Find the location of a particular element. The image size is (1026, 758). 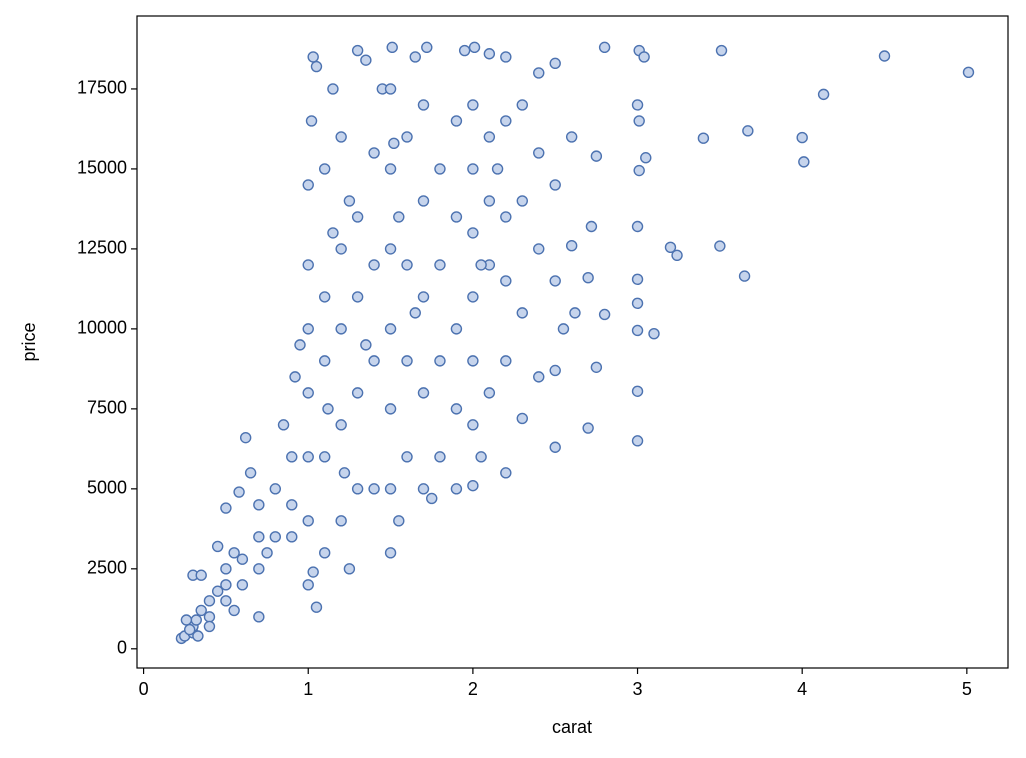

y-tick-label: 17500 is located at coordinates (102, 88).